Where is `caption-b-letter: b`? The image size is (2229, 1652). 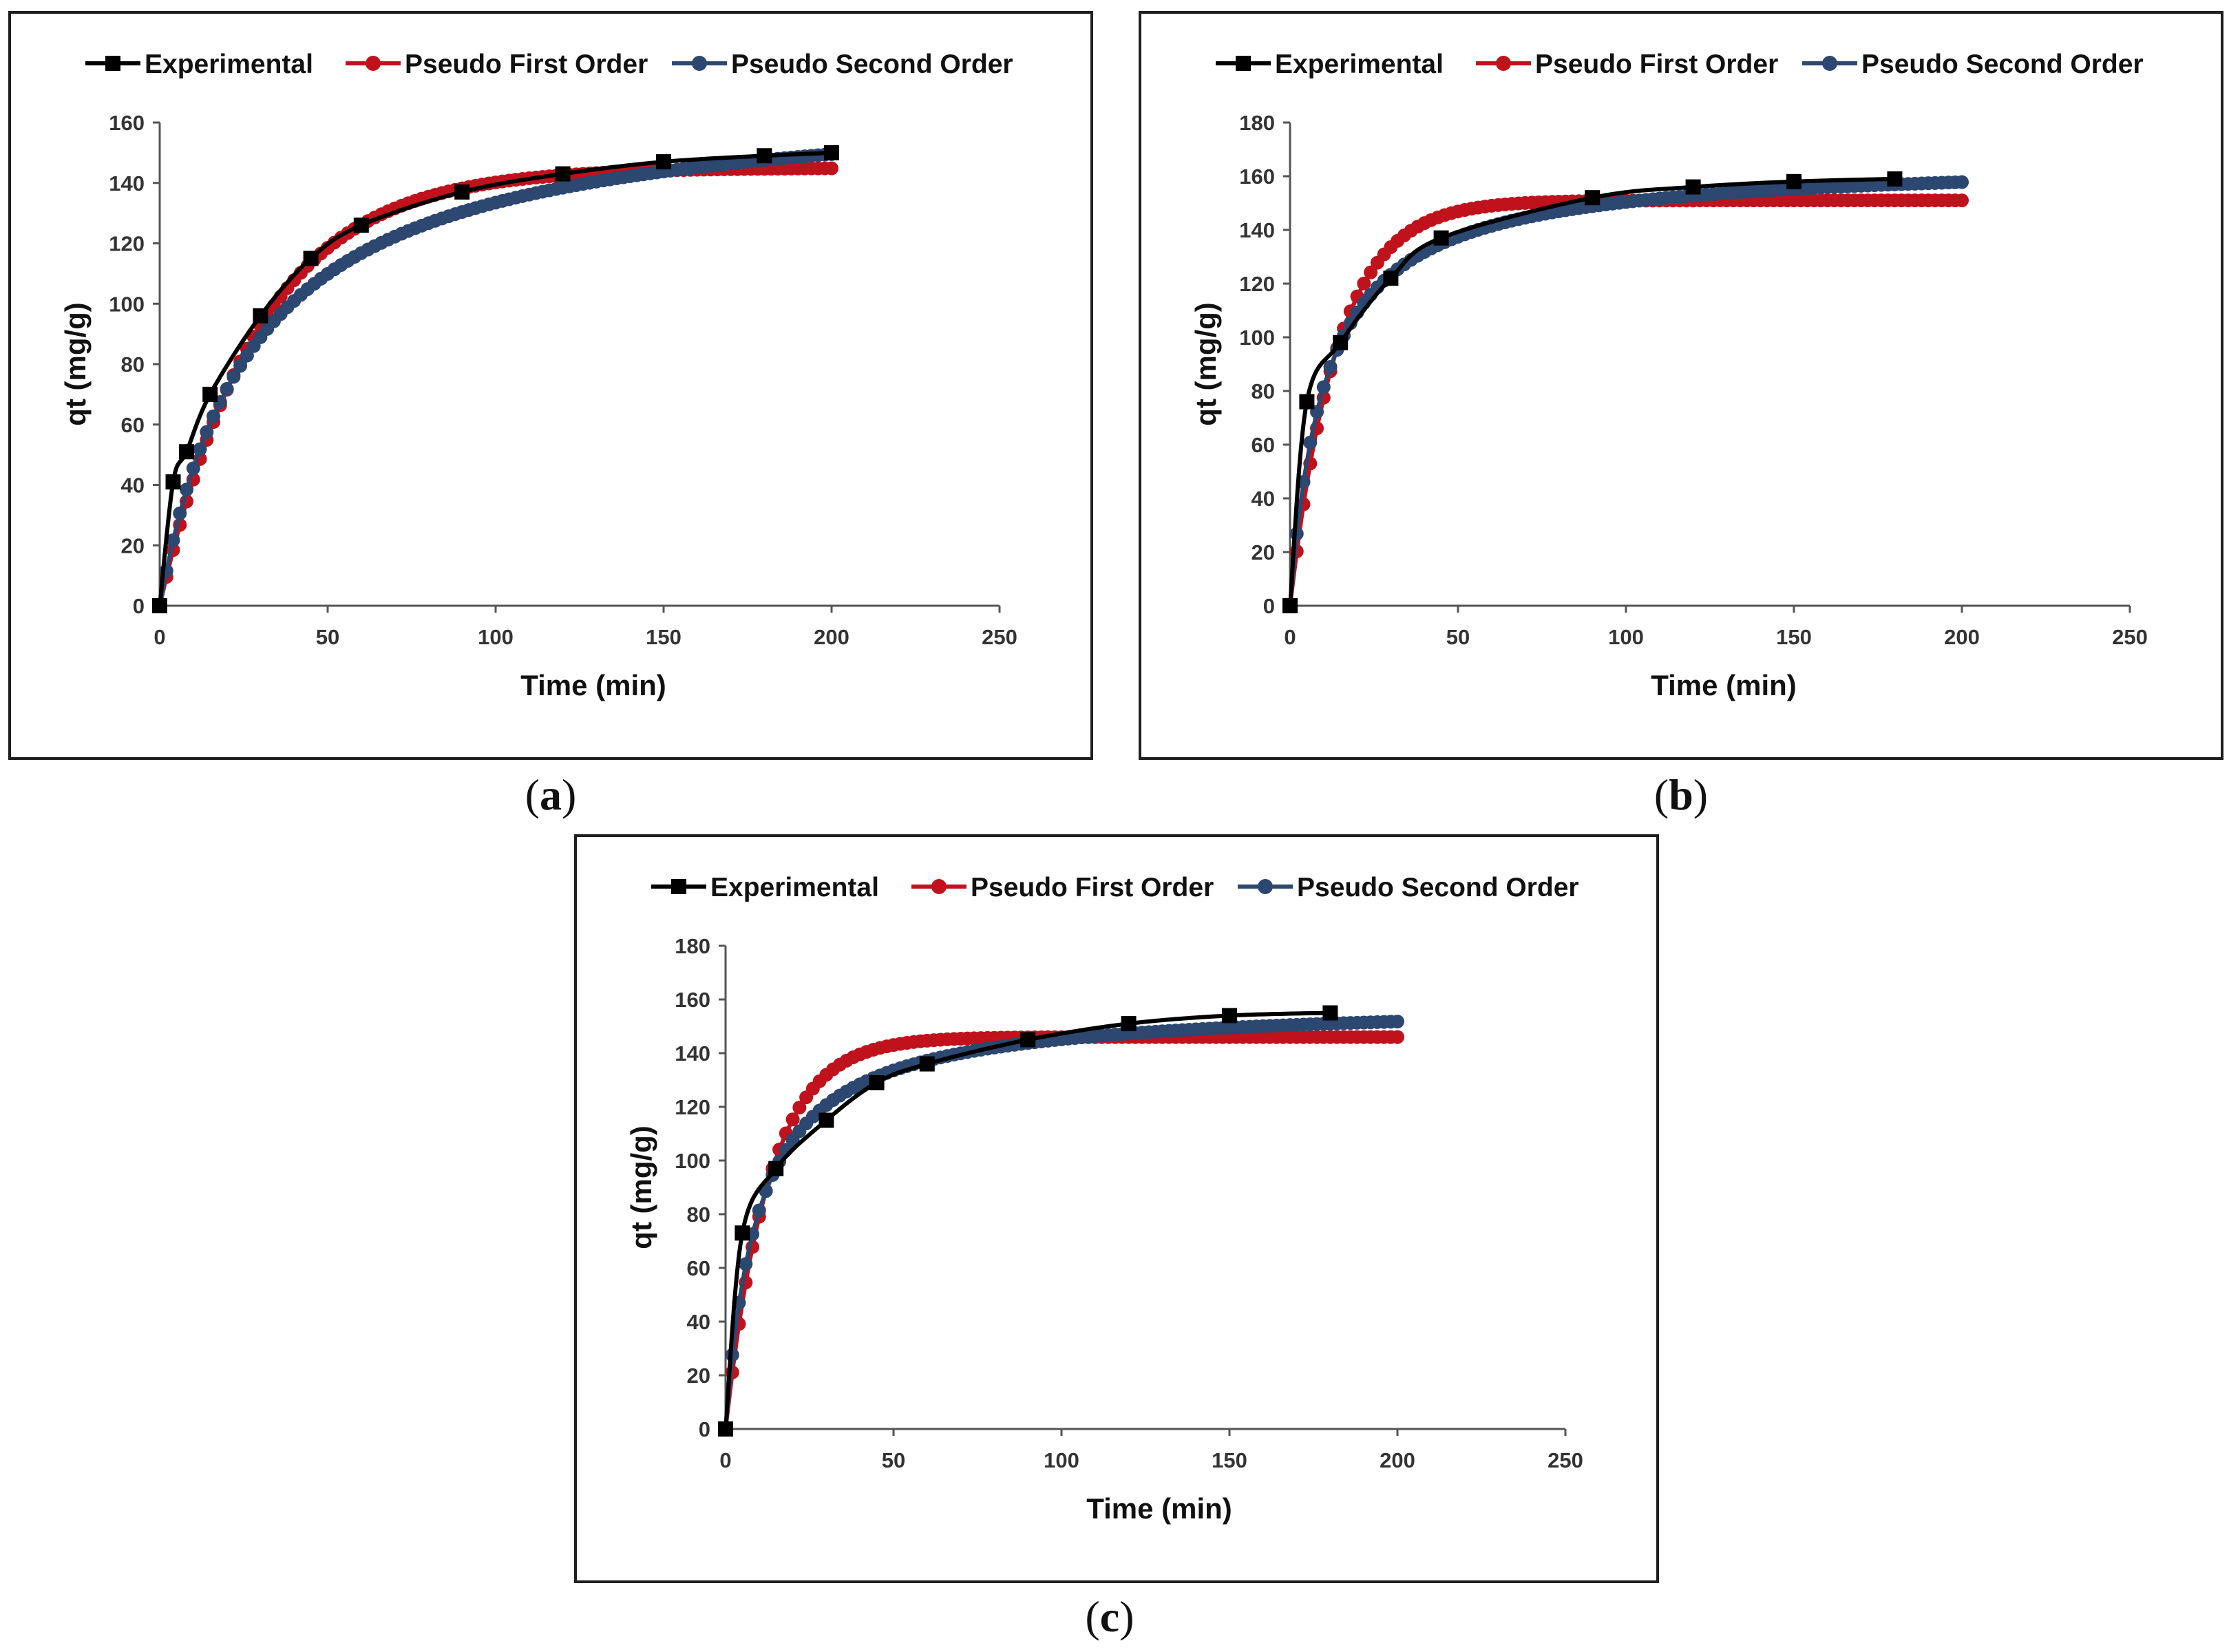 caption-b-letter: b is located at coordinates (1681, 794).